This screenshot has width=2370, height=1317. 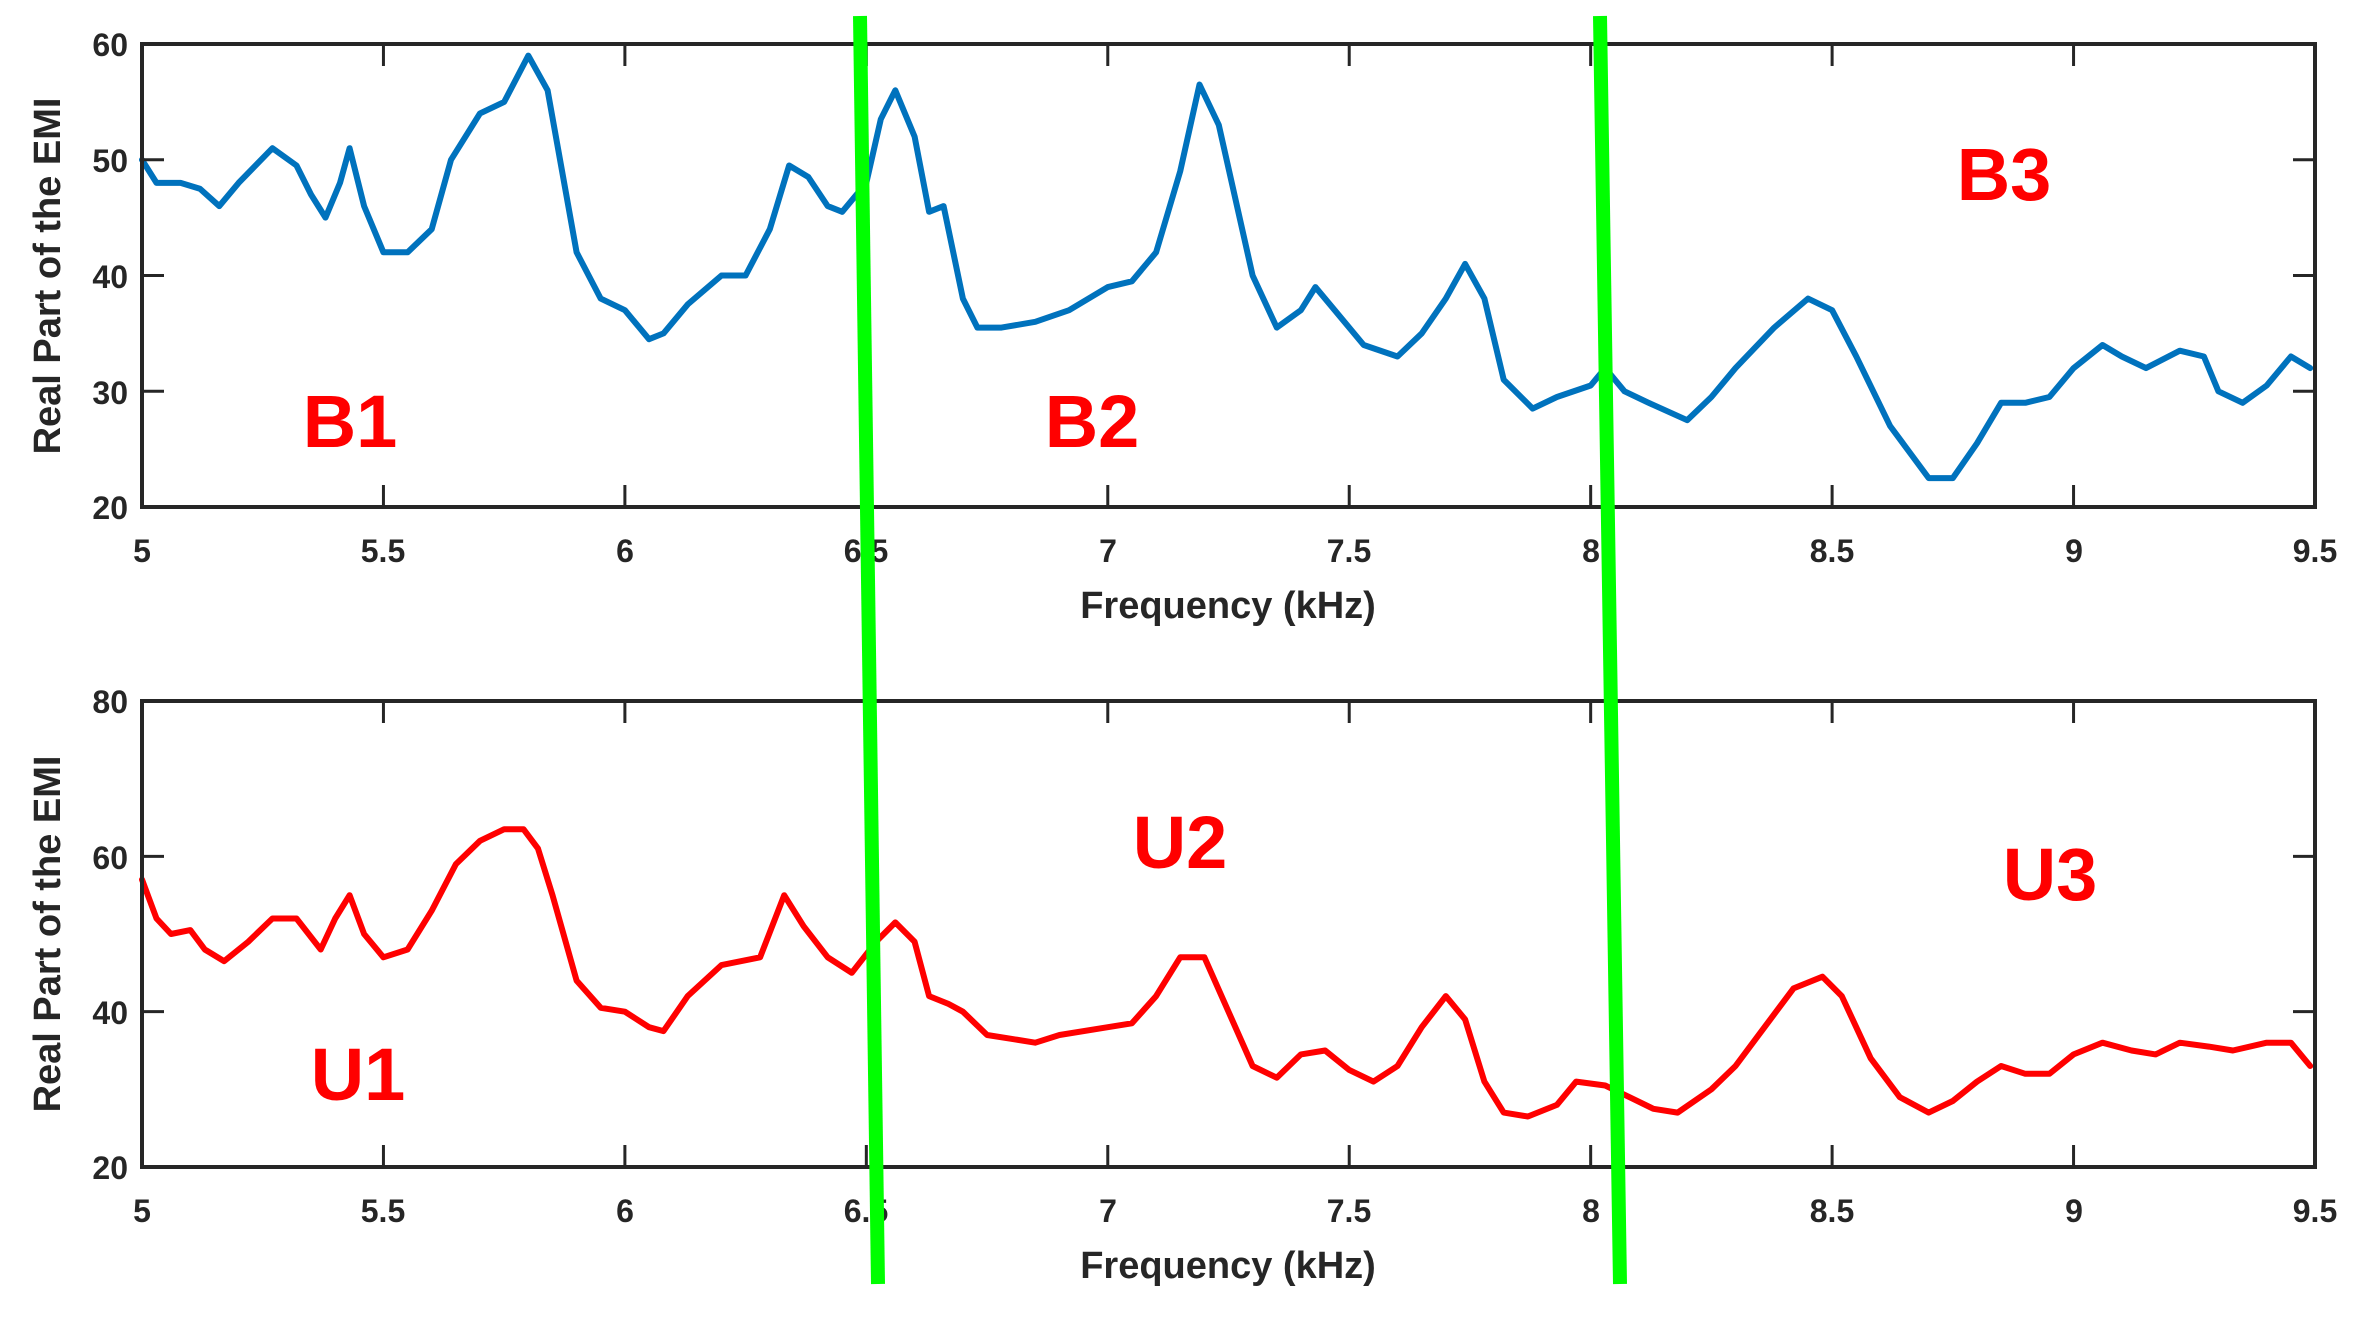 What do you see at coordinates (1108, 1211) in the screenshot?
I see `bottom-x-tick-label: 7` at bounding box center [1108, 1211].